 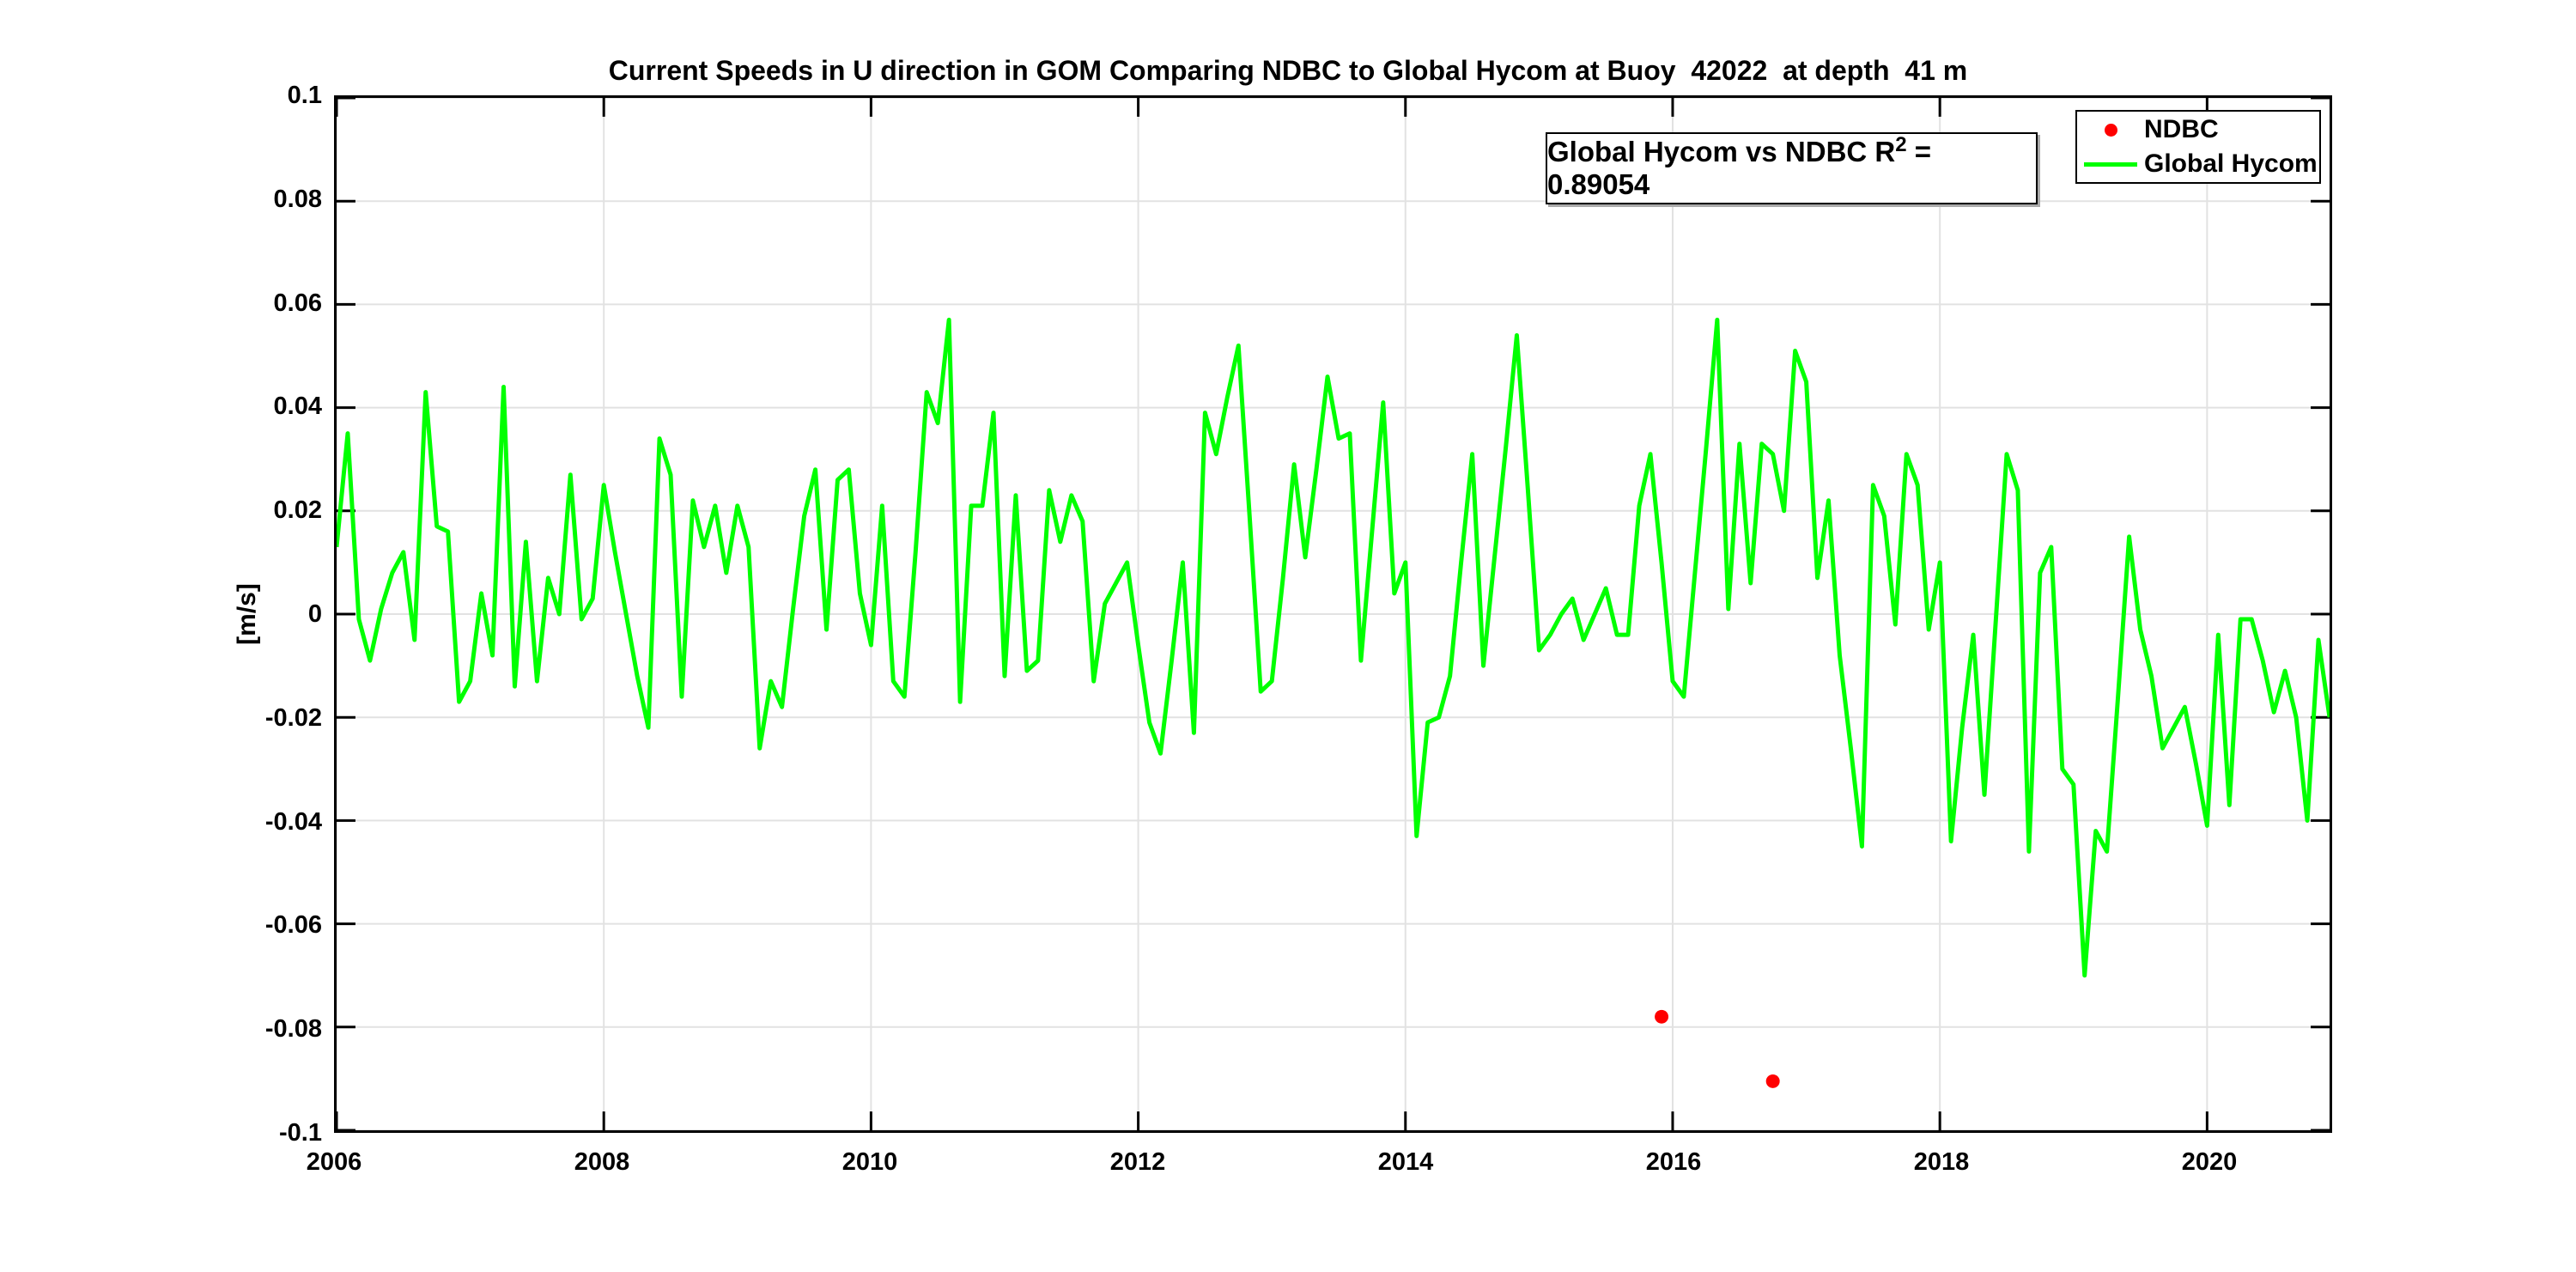 What do you see at coordinates (2209, 1162) in the screenshot?
I see `x-tick-label: 2020` at bounding box center [2209, 1162].